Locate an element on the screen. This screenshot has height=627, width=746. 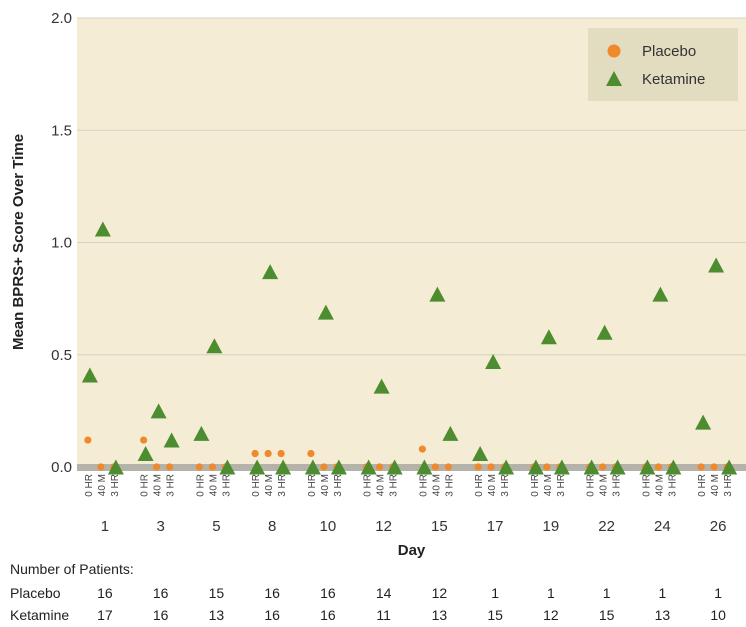
patient-count-cell: 10 is located at coordinates (718, 615).